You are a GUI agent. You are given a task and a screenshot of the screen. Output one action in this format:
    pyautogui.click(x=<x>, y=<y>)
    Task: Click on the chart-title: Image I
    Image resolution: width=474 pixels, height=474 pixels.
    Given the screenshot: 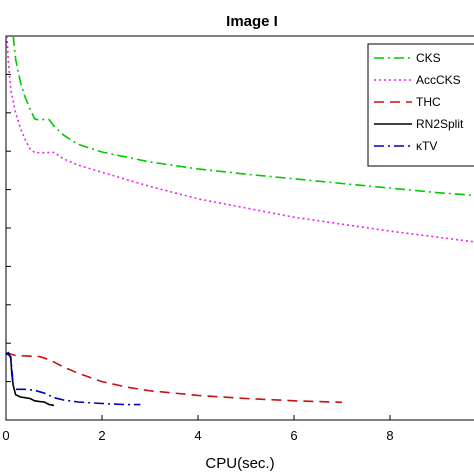 What is the action you would take?
    pyautogui.click(x=252, y=21)
    